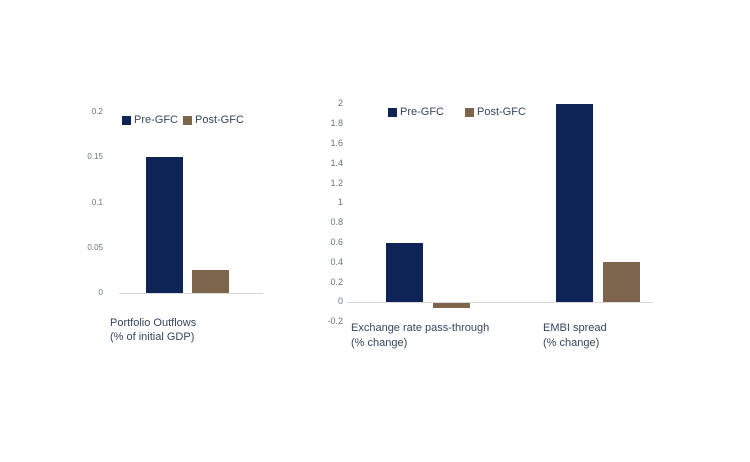  What do you see at coordinates (575, 328) in the screenshot?
I see `category-label-line: EMBI spread` at bounding box center [575, 328].